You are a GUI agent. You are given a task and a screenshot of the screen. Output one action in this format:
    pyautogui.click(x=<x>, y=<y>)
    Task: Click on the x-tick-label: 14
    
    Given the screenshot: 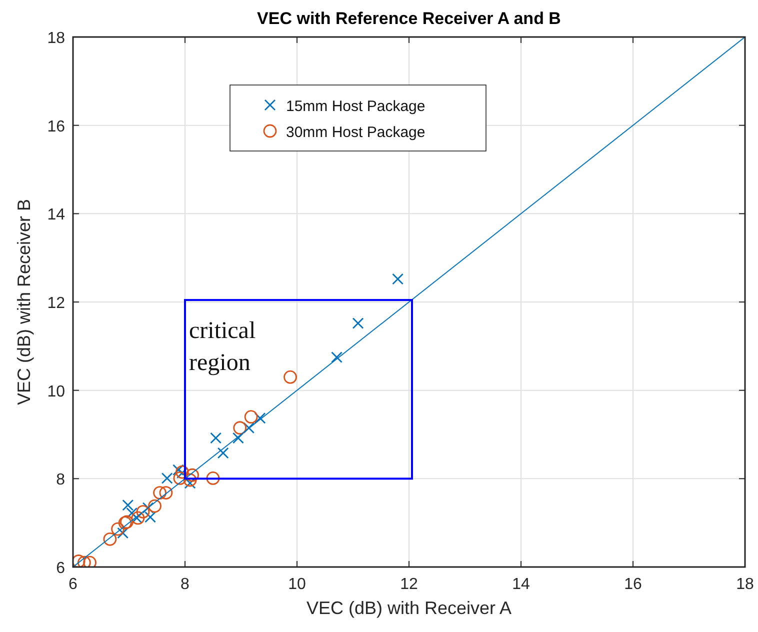 What is the action you would take?
    pyautogui.click(x=521, y=584)
    